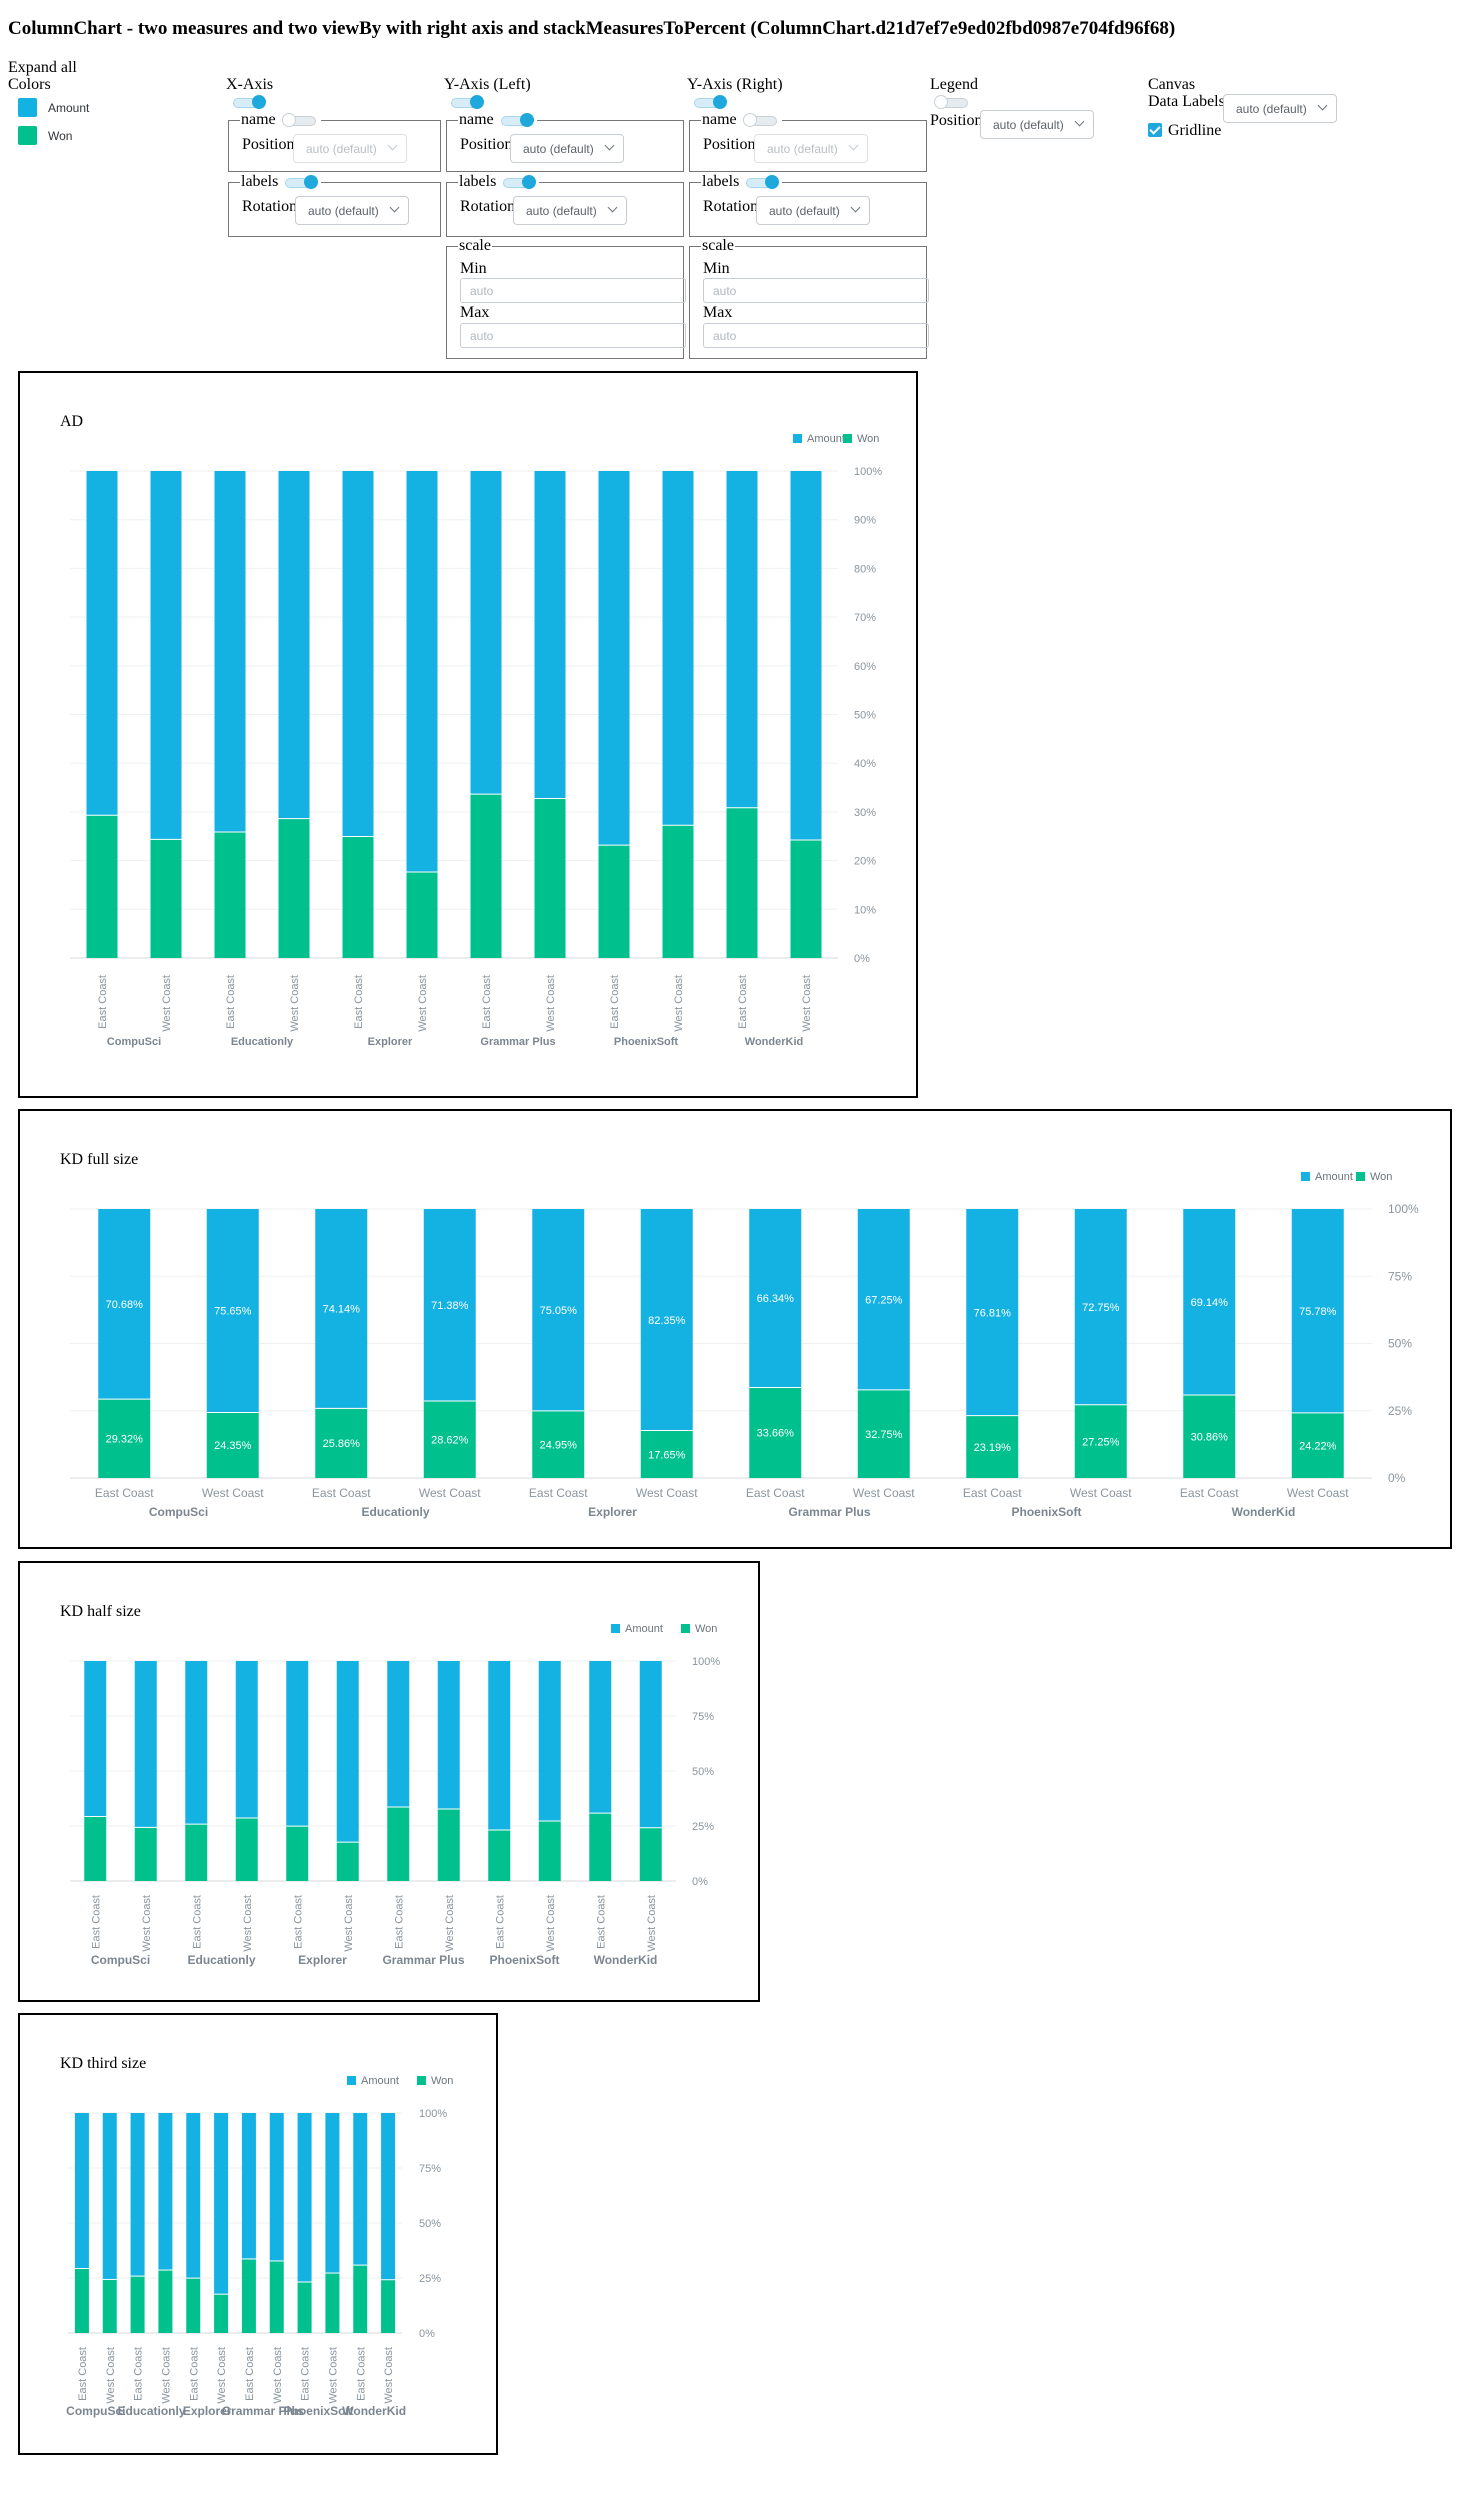  What do you see at coordinates (268, 144) in the screenshot?
I see `x-axis-name-position-label: Position` at bounding box center [268, 144].